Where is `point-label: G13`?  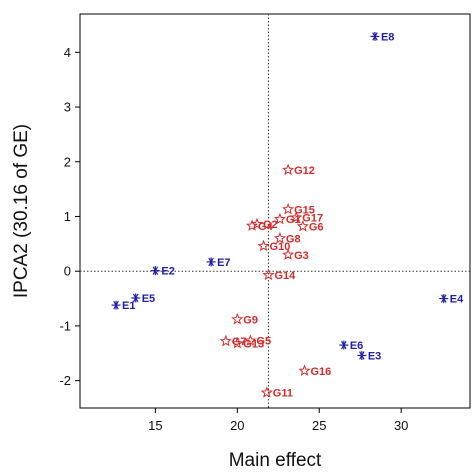
point-label: G13 is located at coordinates (253, 344).